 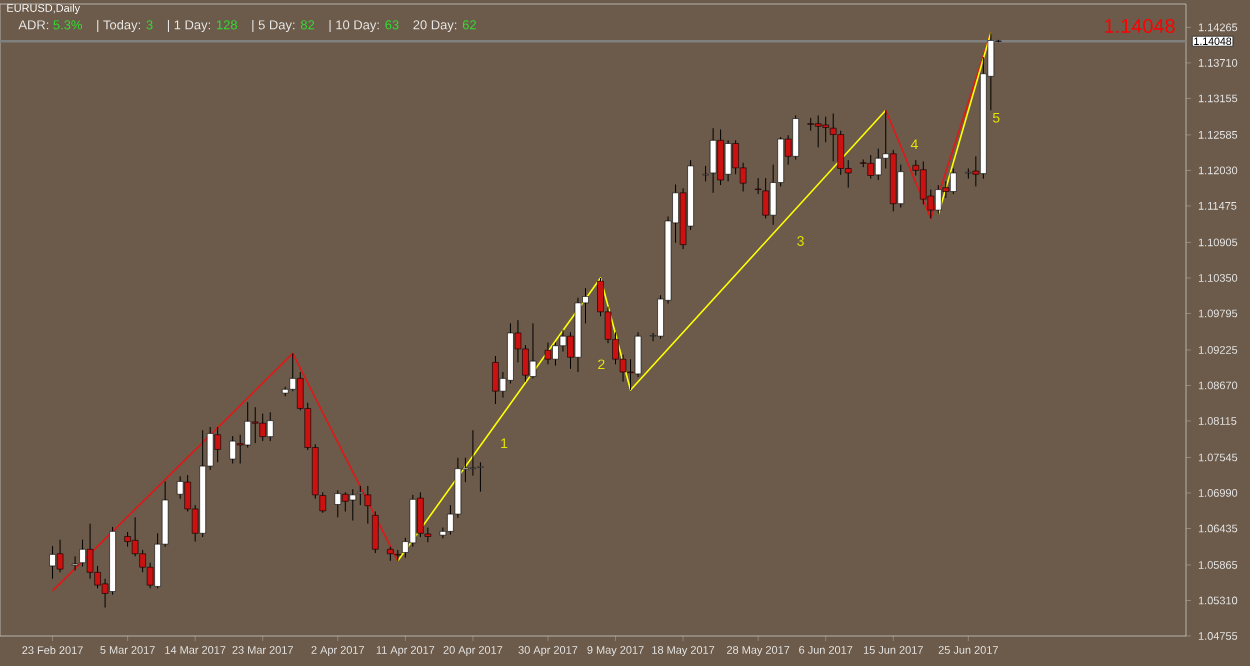 I want to click on annotation: 1.14048, so click(x=1140, y=26).